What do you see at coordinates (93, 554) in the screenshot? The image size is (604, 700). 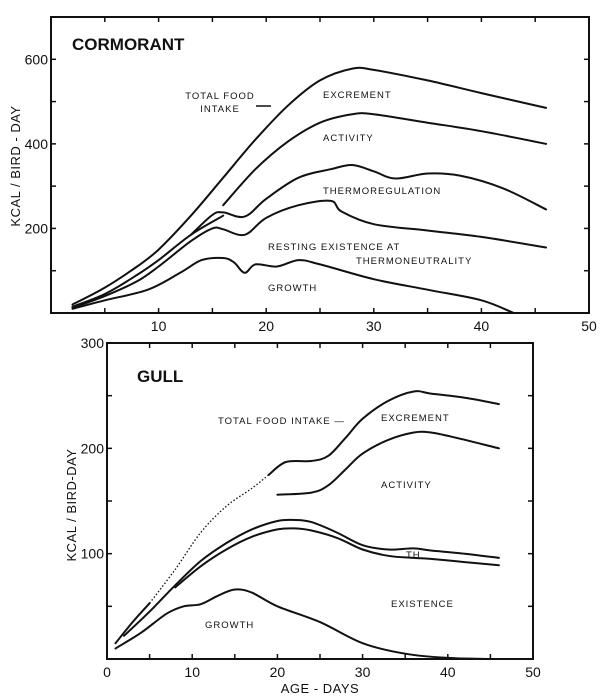 I see `gull-y-tick-label: 100` at bounding box center [93, 554].